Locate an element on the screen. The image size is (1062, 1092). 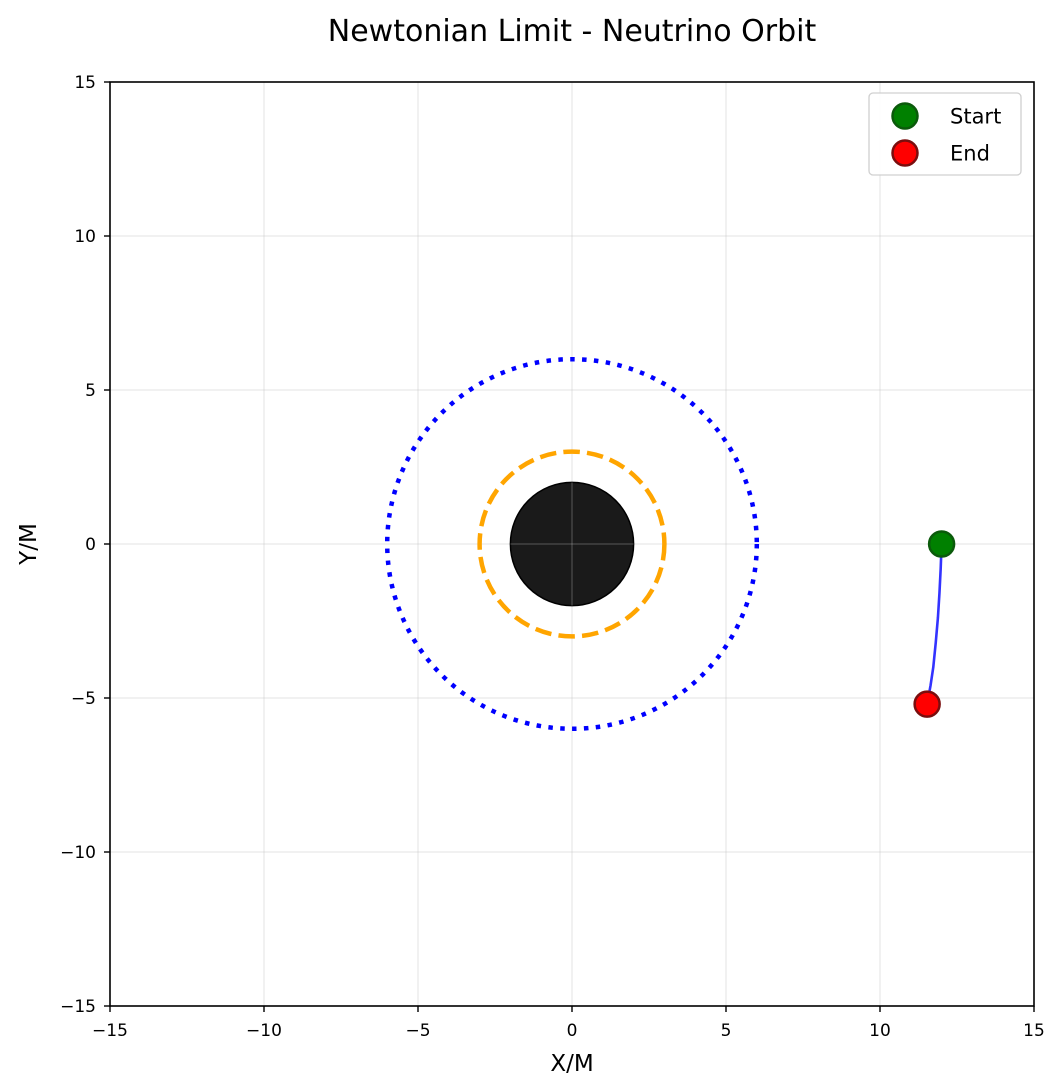
end-marker is located at coordinates (927, 704).